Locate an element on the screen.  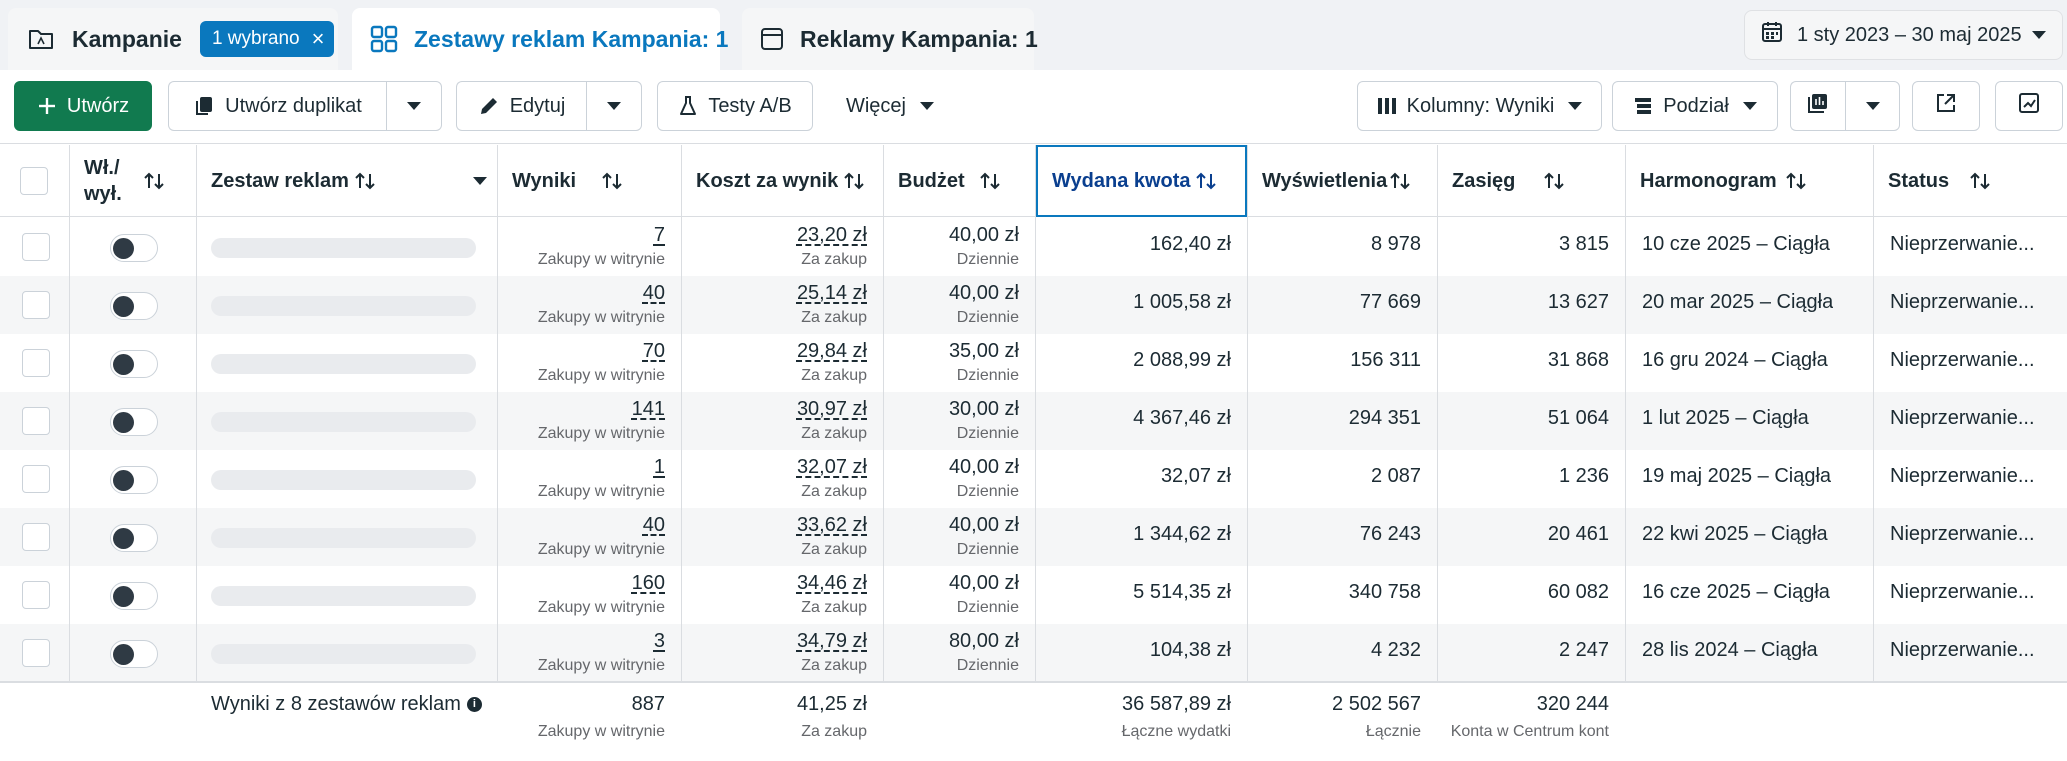
ab-test-button: Testy A/B is located at coordinates (735, 106).